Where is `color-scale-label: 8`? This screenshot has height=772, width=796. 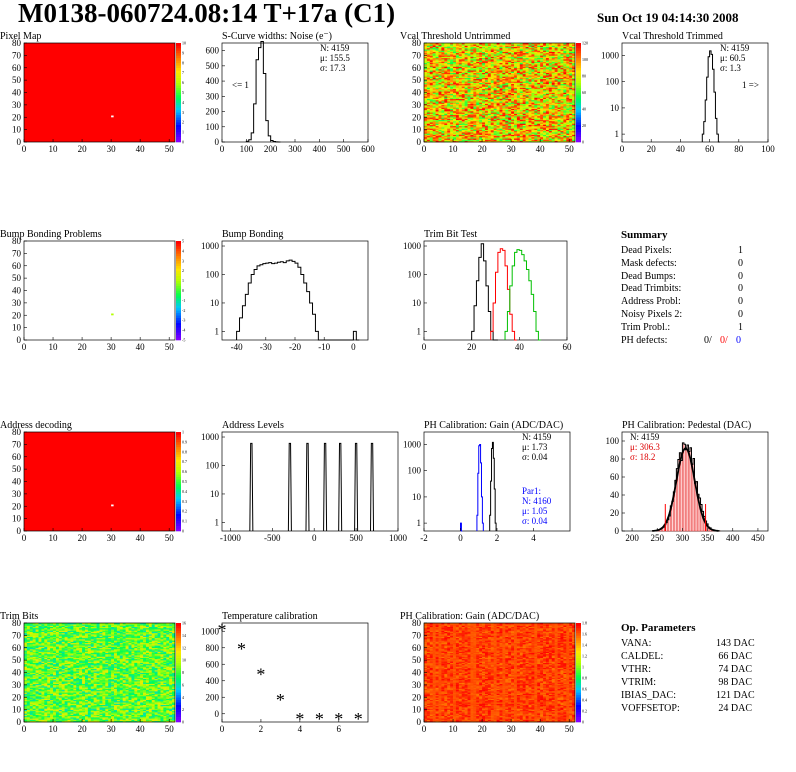
color-scale-label: 8 is located at coordinates (183, 62).